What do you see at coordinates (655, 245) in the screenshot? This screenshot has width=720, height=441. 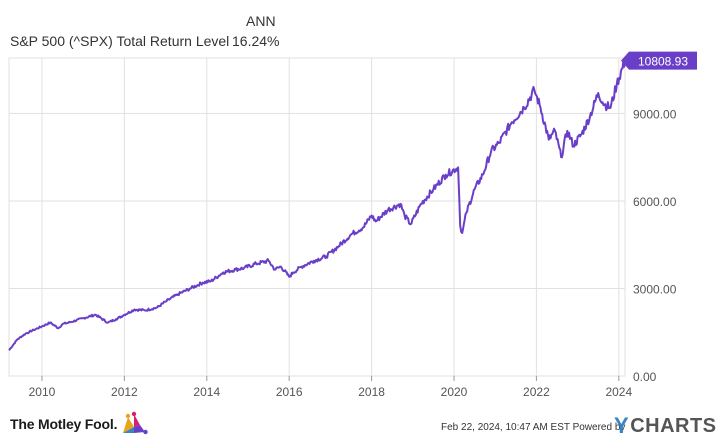 I see `y-axis: 0.00 3000.00 6000.00 9000.00` at bounding box center [655, 245].